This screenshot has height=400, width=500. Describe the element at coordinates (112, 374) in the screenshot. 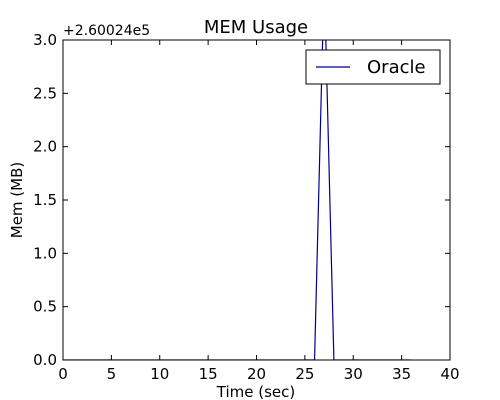

I see `x-tick-label: 5` at that location.